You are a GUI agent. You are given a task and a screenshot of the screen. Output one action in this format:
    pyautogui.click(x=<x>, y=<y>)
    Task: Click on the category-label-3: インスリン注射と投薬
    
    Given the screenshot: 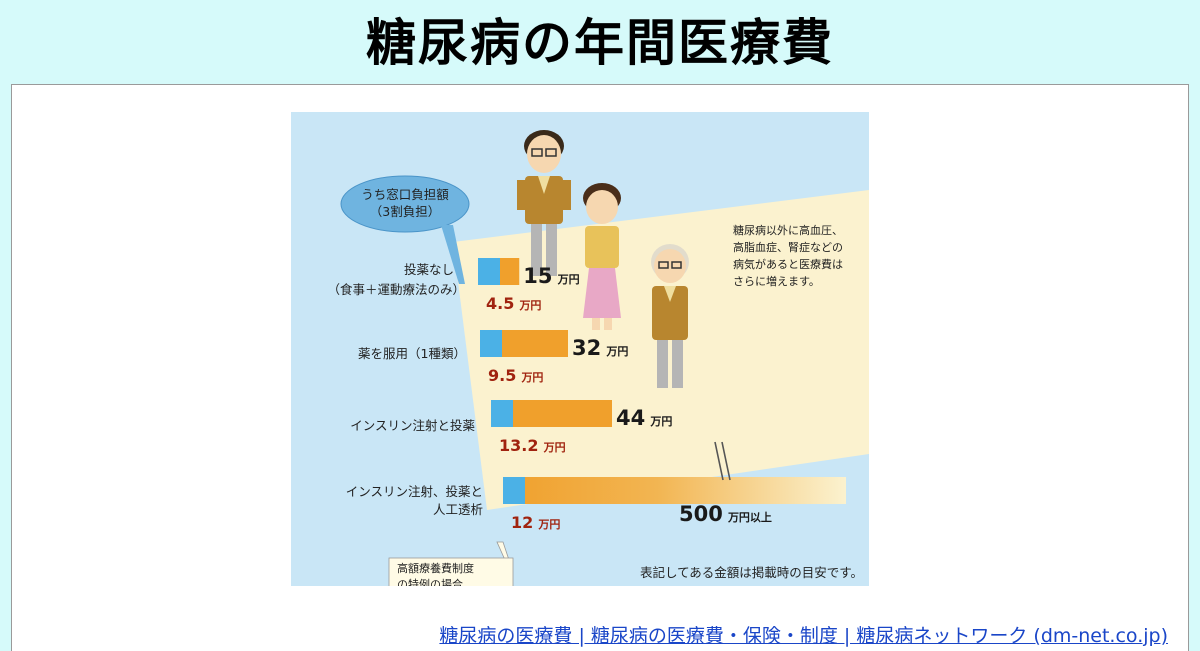 What is the action you would take?
    pyautogui.click(x=412, y=425)
    